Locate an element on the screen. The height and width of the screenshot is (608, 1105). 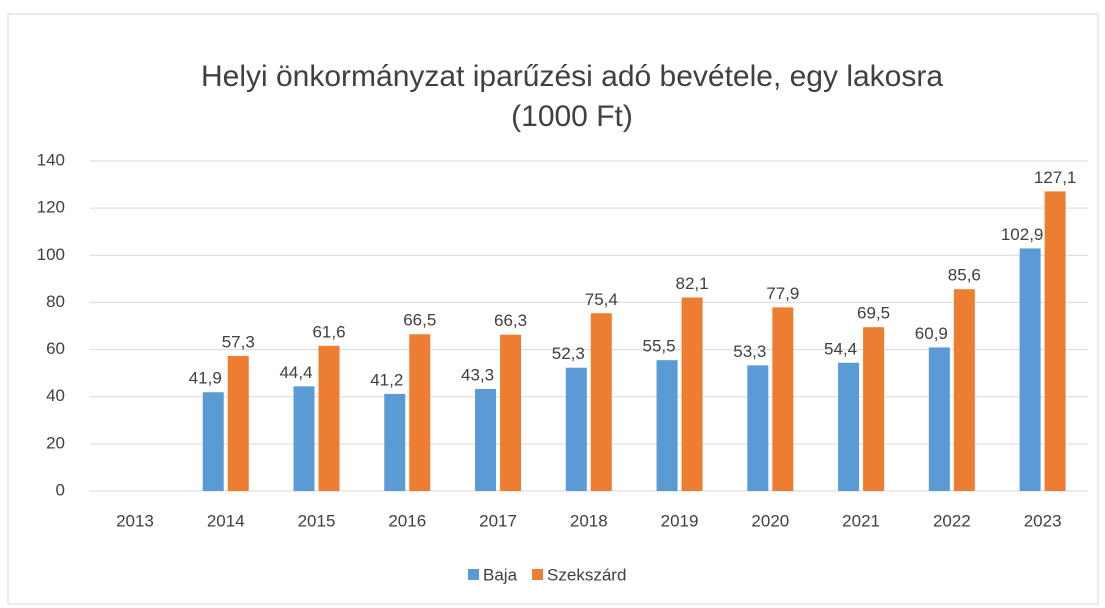
x-tick-label: 2019 is located at coordinates (680, 520).